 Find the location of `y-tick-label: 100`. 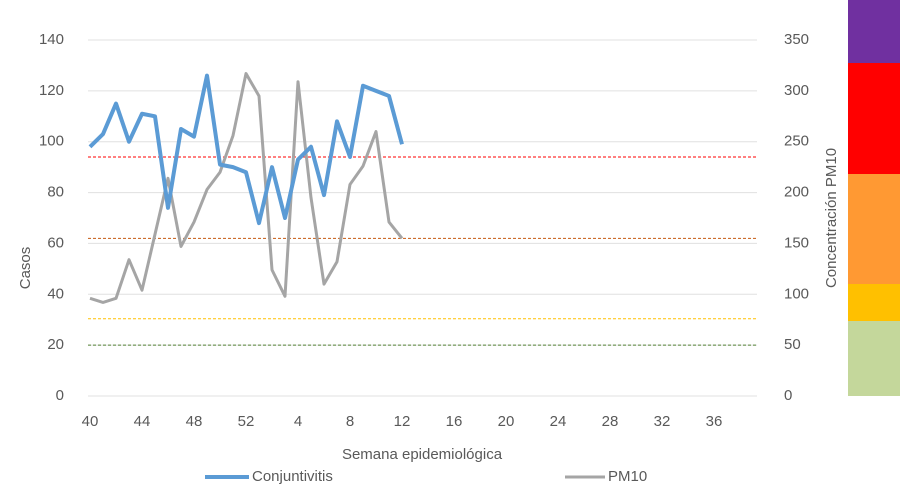

y-tick-label: 100 is located at coordinates (51, 141).